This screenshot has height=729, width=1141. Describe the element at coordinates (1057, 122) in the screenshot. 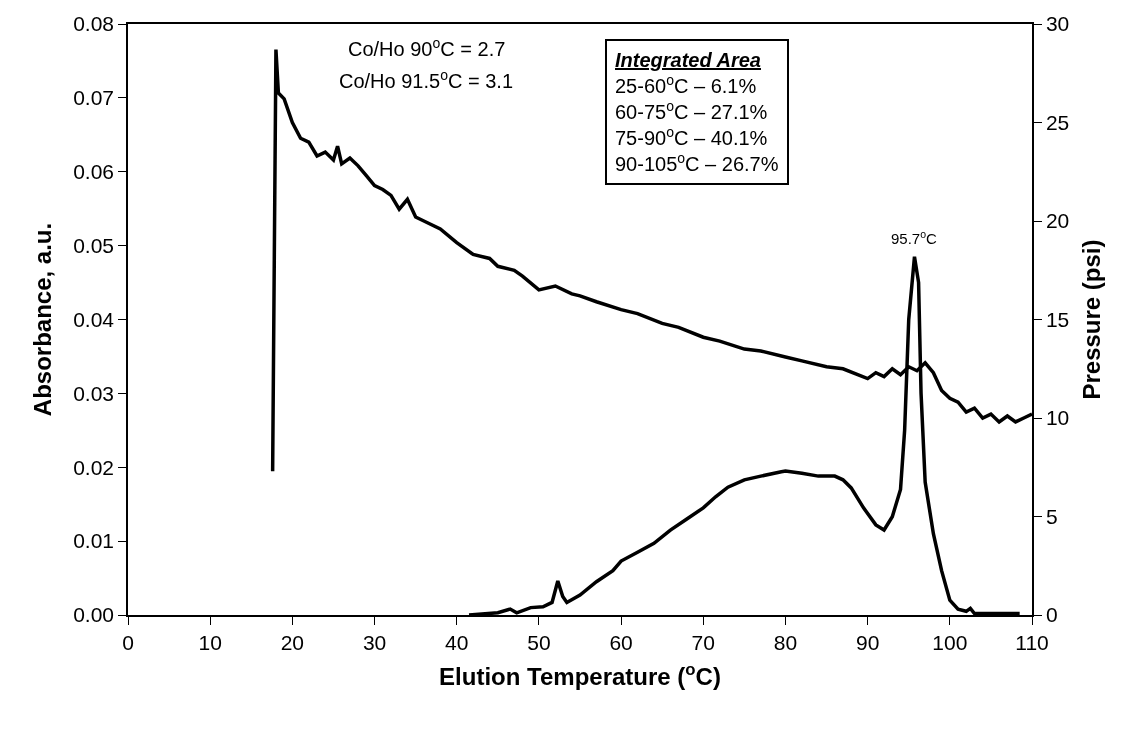

I see `y2-tick-label: 25` at that location.